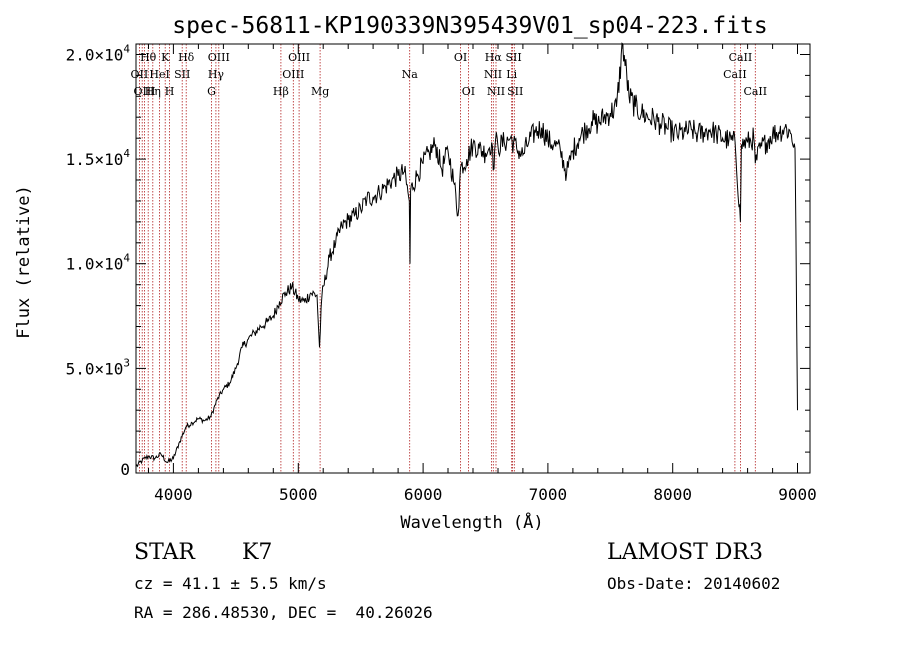  I want to click on redshift-cz: cz = 41.1 ± 5.5 km/s, so click(230, 583).